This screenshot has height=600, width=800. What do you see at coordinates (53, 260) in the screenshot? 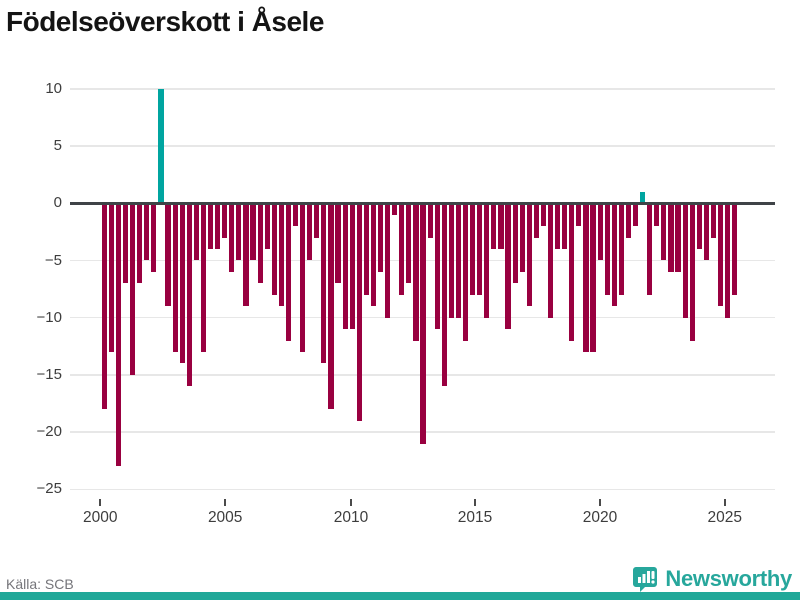
I see `y-axis-tick-label: −5` at bounding box center [53, 260].